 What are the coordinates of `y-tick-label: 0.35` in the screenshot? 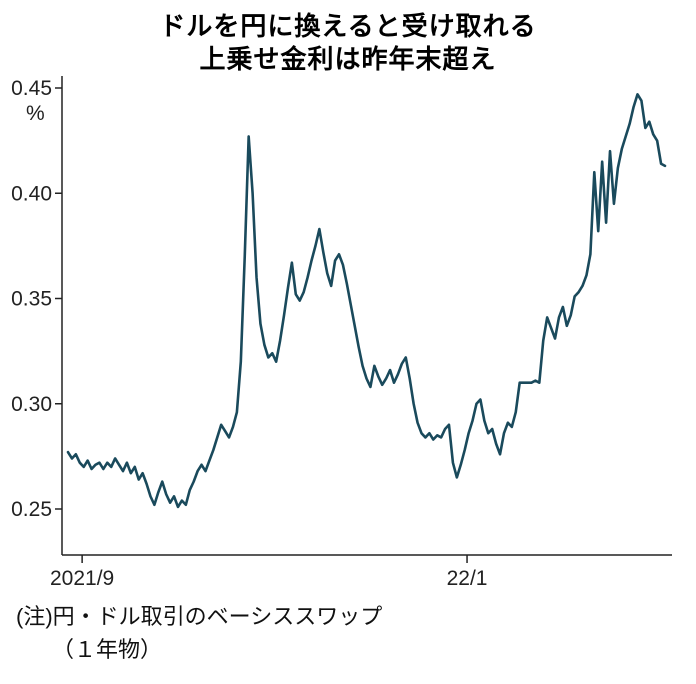 It's located at (31, 299).